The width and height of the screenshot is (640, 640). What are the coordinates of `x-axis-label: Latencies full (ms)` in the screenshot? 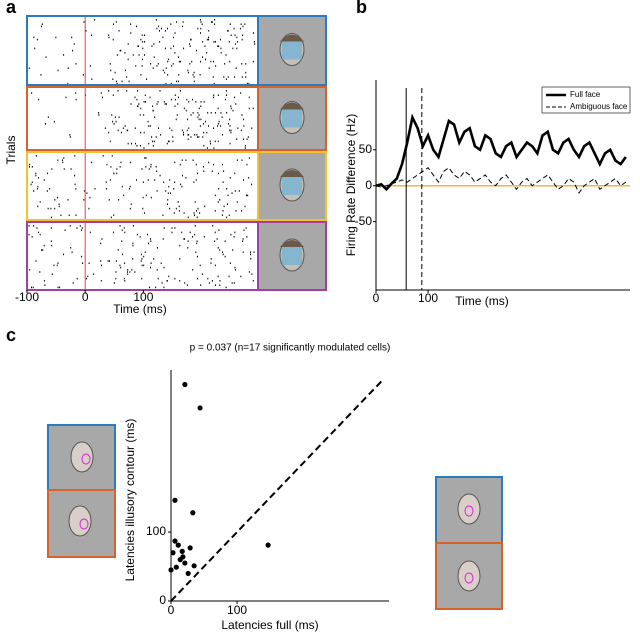 It's located at (269, 625).